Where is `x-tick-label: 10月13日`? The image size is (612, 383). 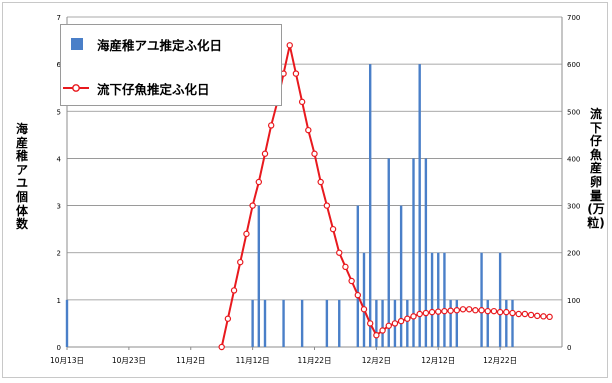 x-tick-label: 10月13日 is located at coordinates (67, 360).